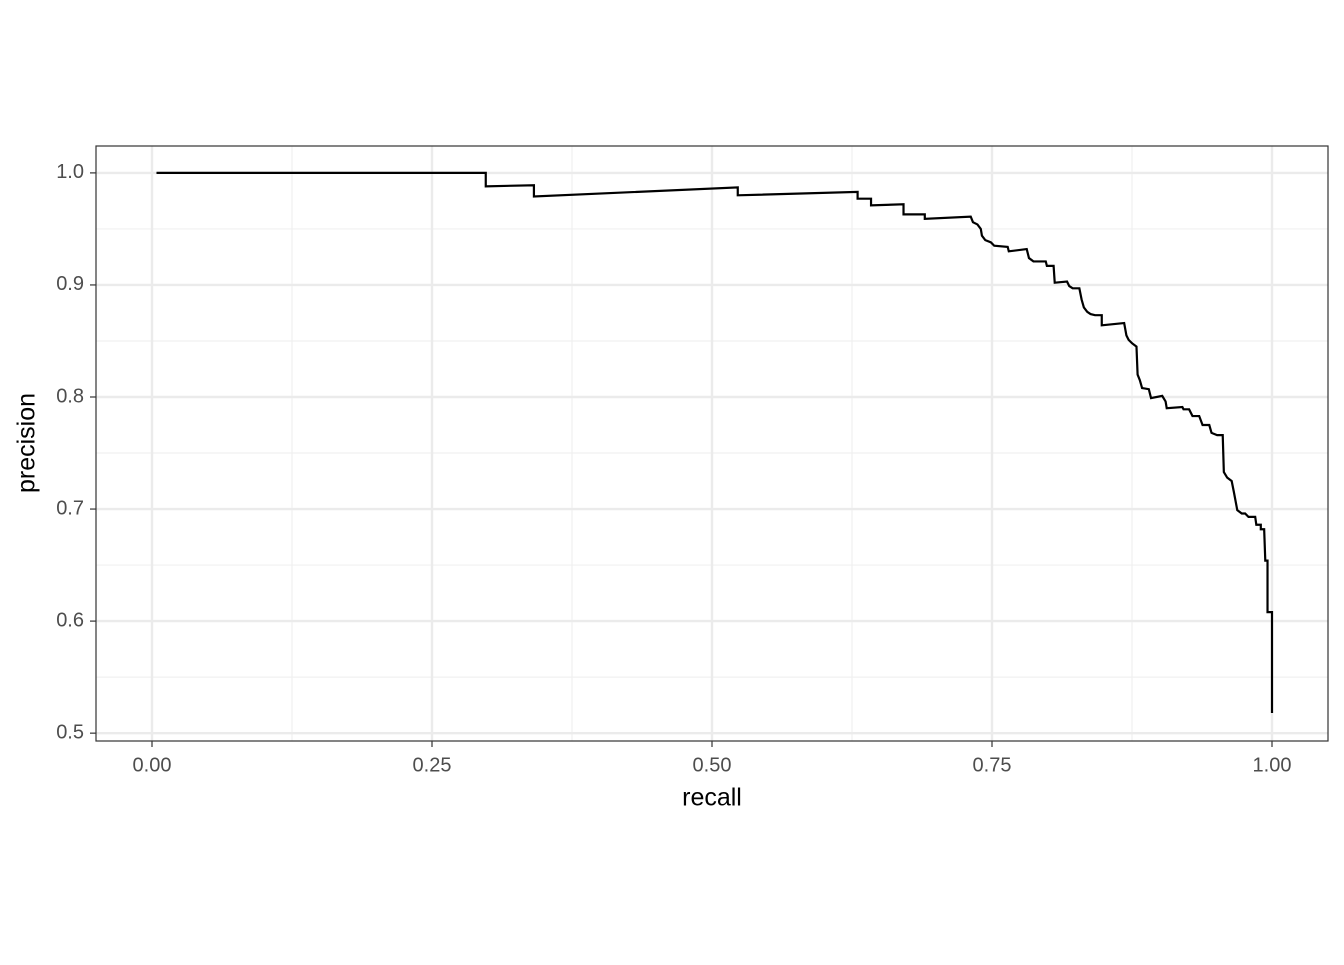  Describe the element at coordinates (432, 765) in the screenshot. I see `x-tick-label: 0.25` at that location.